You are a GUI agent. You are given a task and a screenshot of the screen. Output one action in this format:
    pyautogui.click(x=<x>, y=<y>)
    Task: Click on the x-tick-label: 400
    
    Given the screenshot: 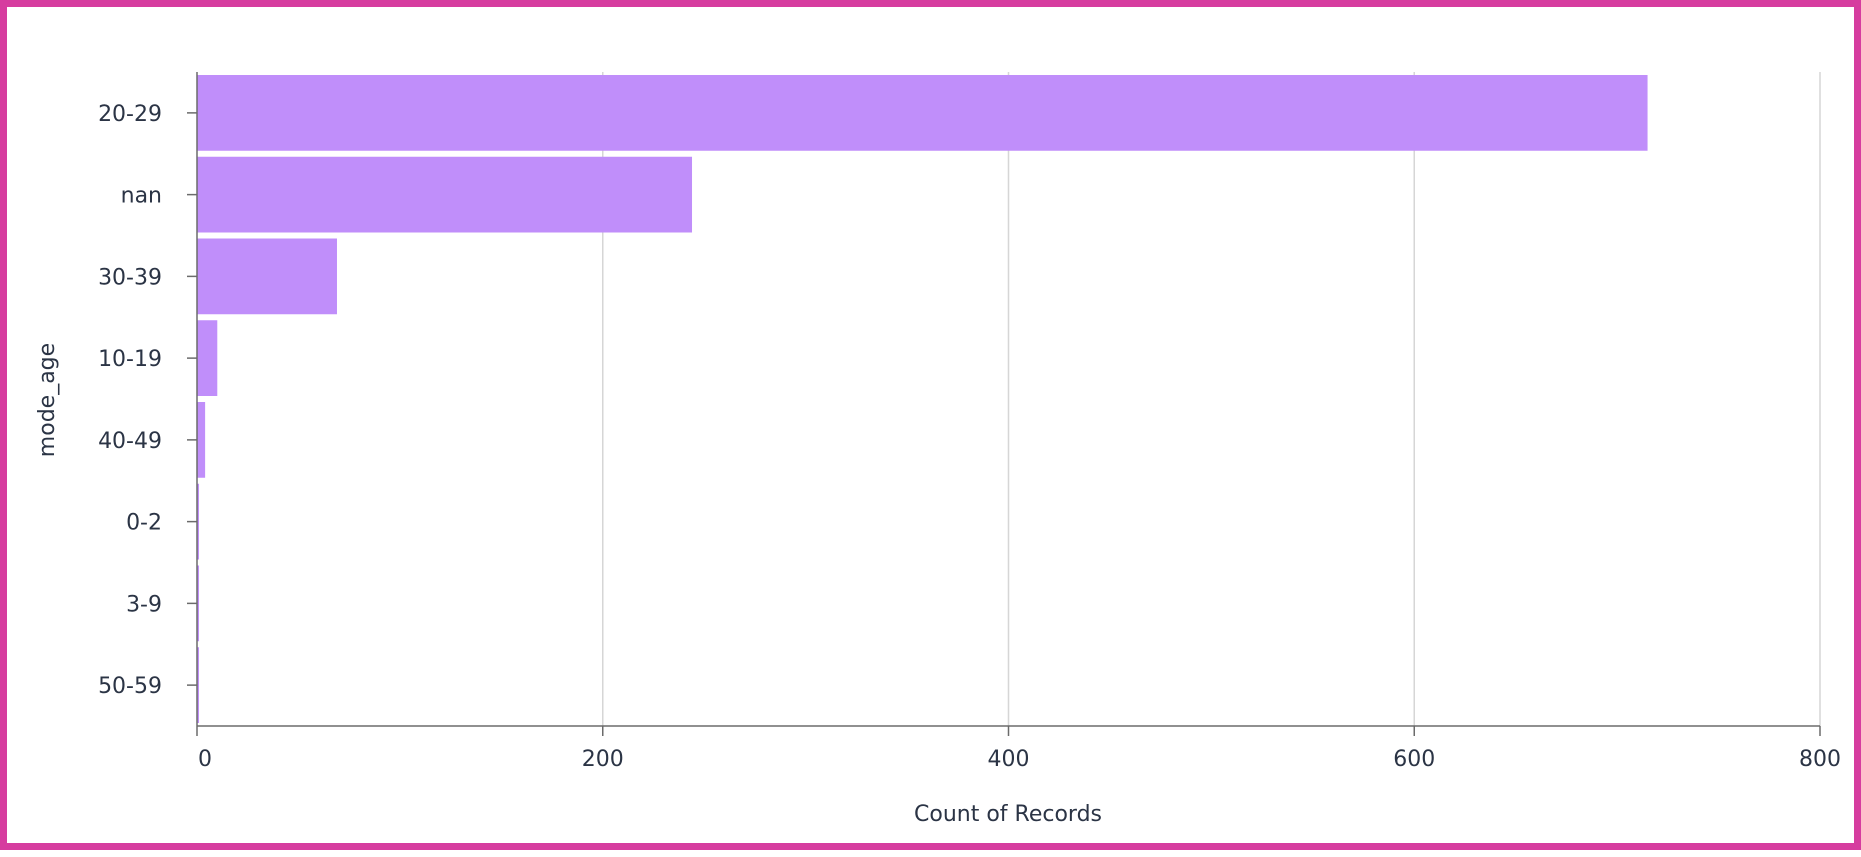 What is the action you would take?
    pyautogui.click(x=1009, y=759)
    